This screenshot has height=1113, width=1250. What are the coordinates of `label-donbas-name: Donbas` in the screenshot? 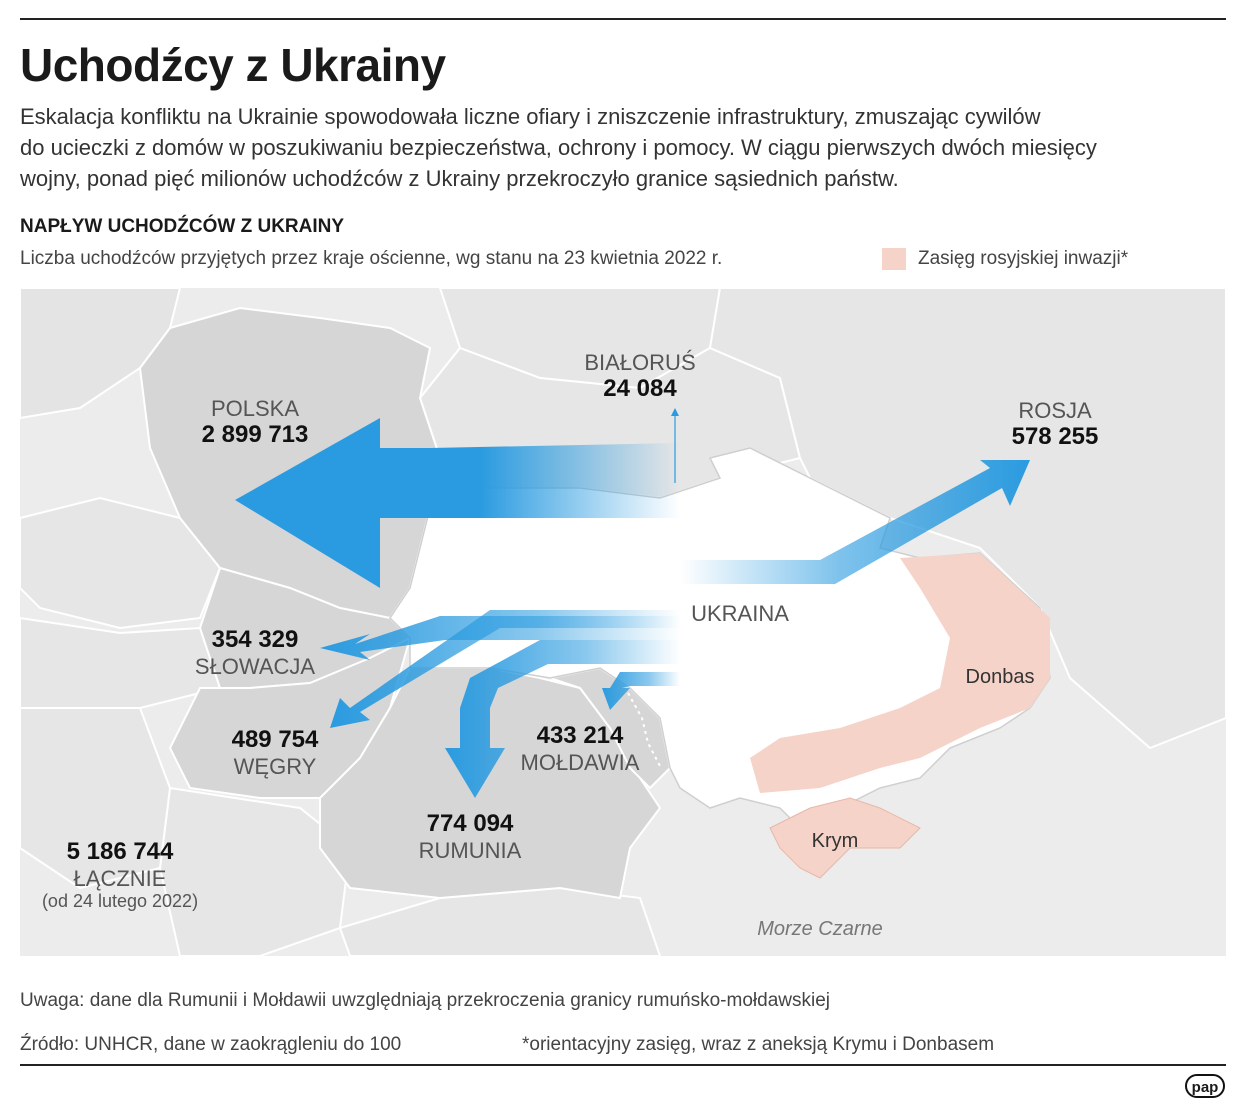 It's located at (1000, 677).